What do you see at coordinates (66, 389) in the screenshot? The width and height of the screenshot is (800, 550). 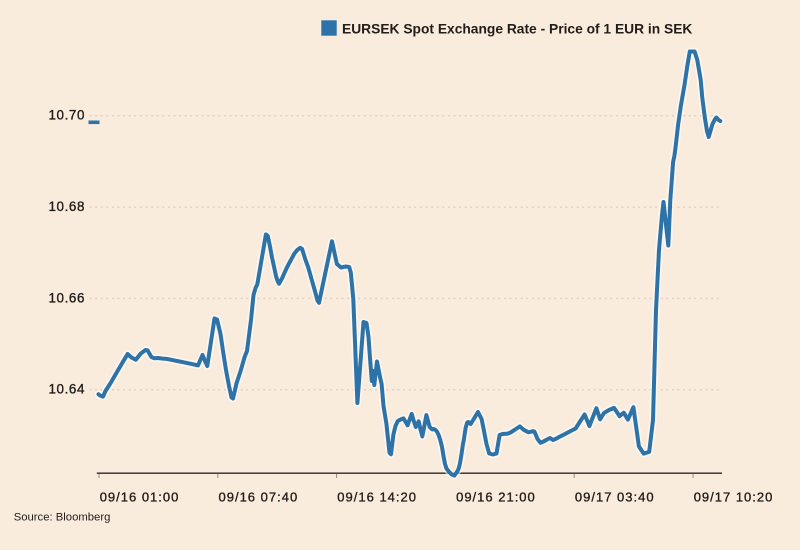 I see `svg-text: 10.64` at bounding box center [66, 389].